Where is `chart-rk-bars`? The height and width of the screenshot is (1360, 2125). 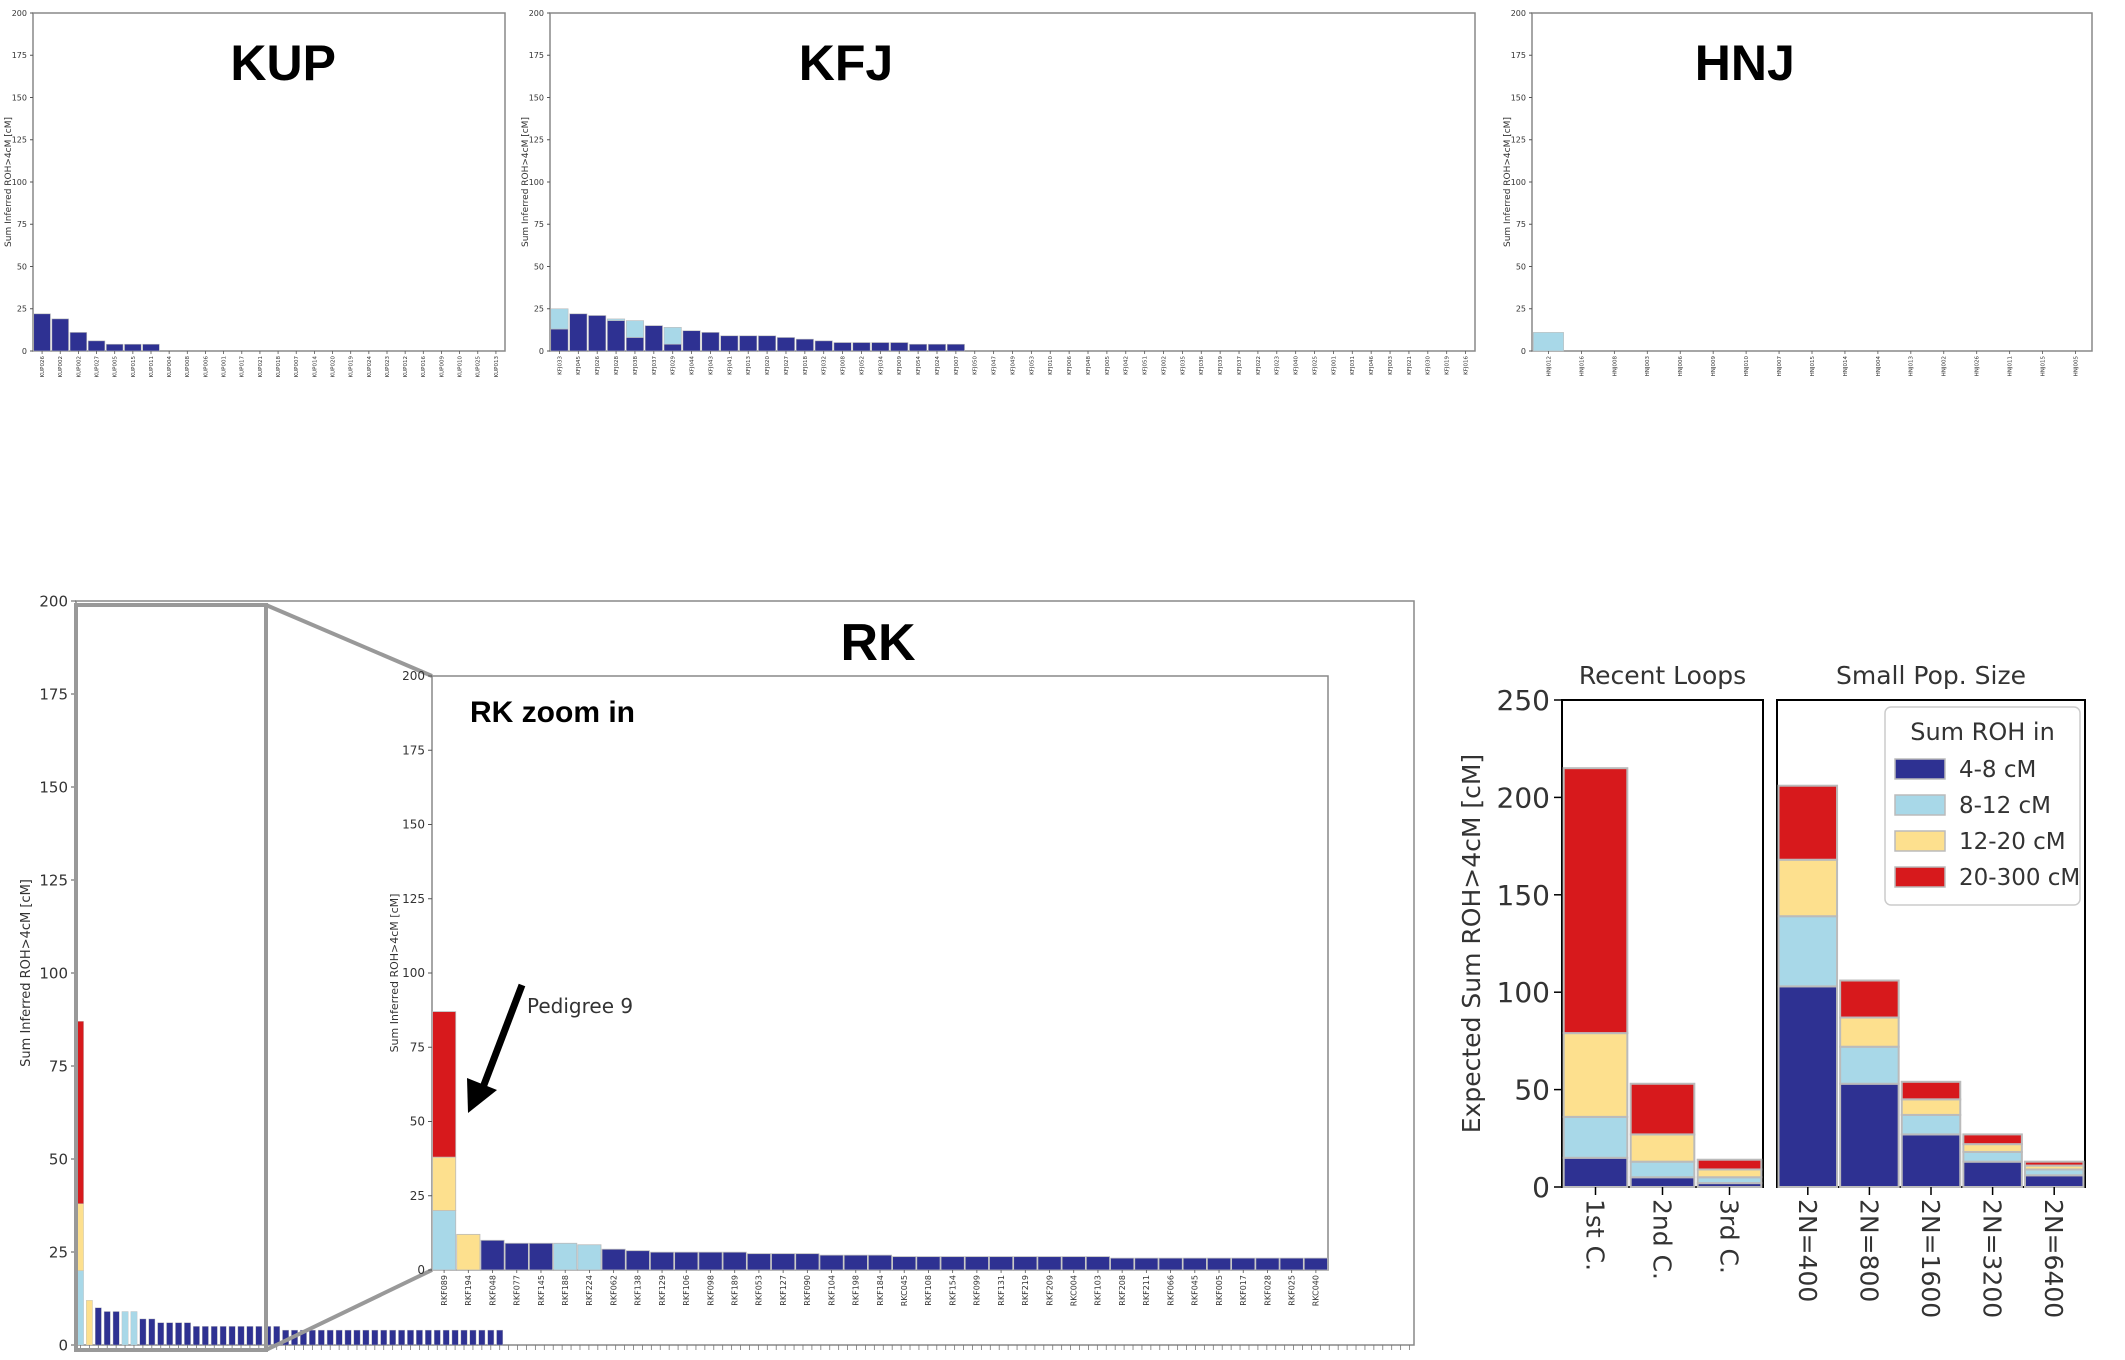
chart-rk-bars is located at coordinates (290, 1183).